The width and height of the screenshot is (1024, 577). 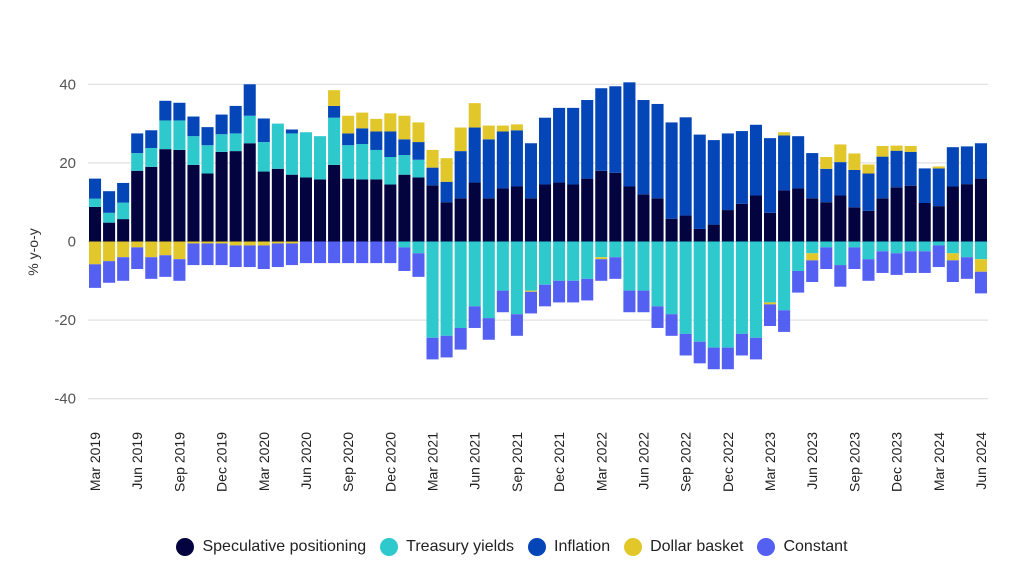 I want to click on legend-item-treasury: Treasury yields, so click(x=447, y=547).